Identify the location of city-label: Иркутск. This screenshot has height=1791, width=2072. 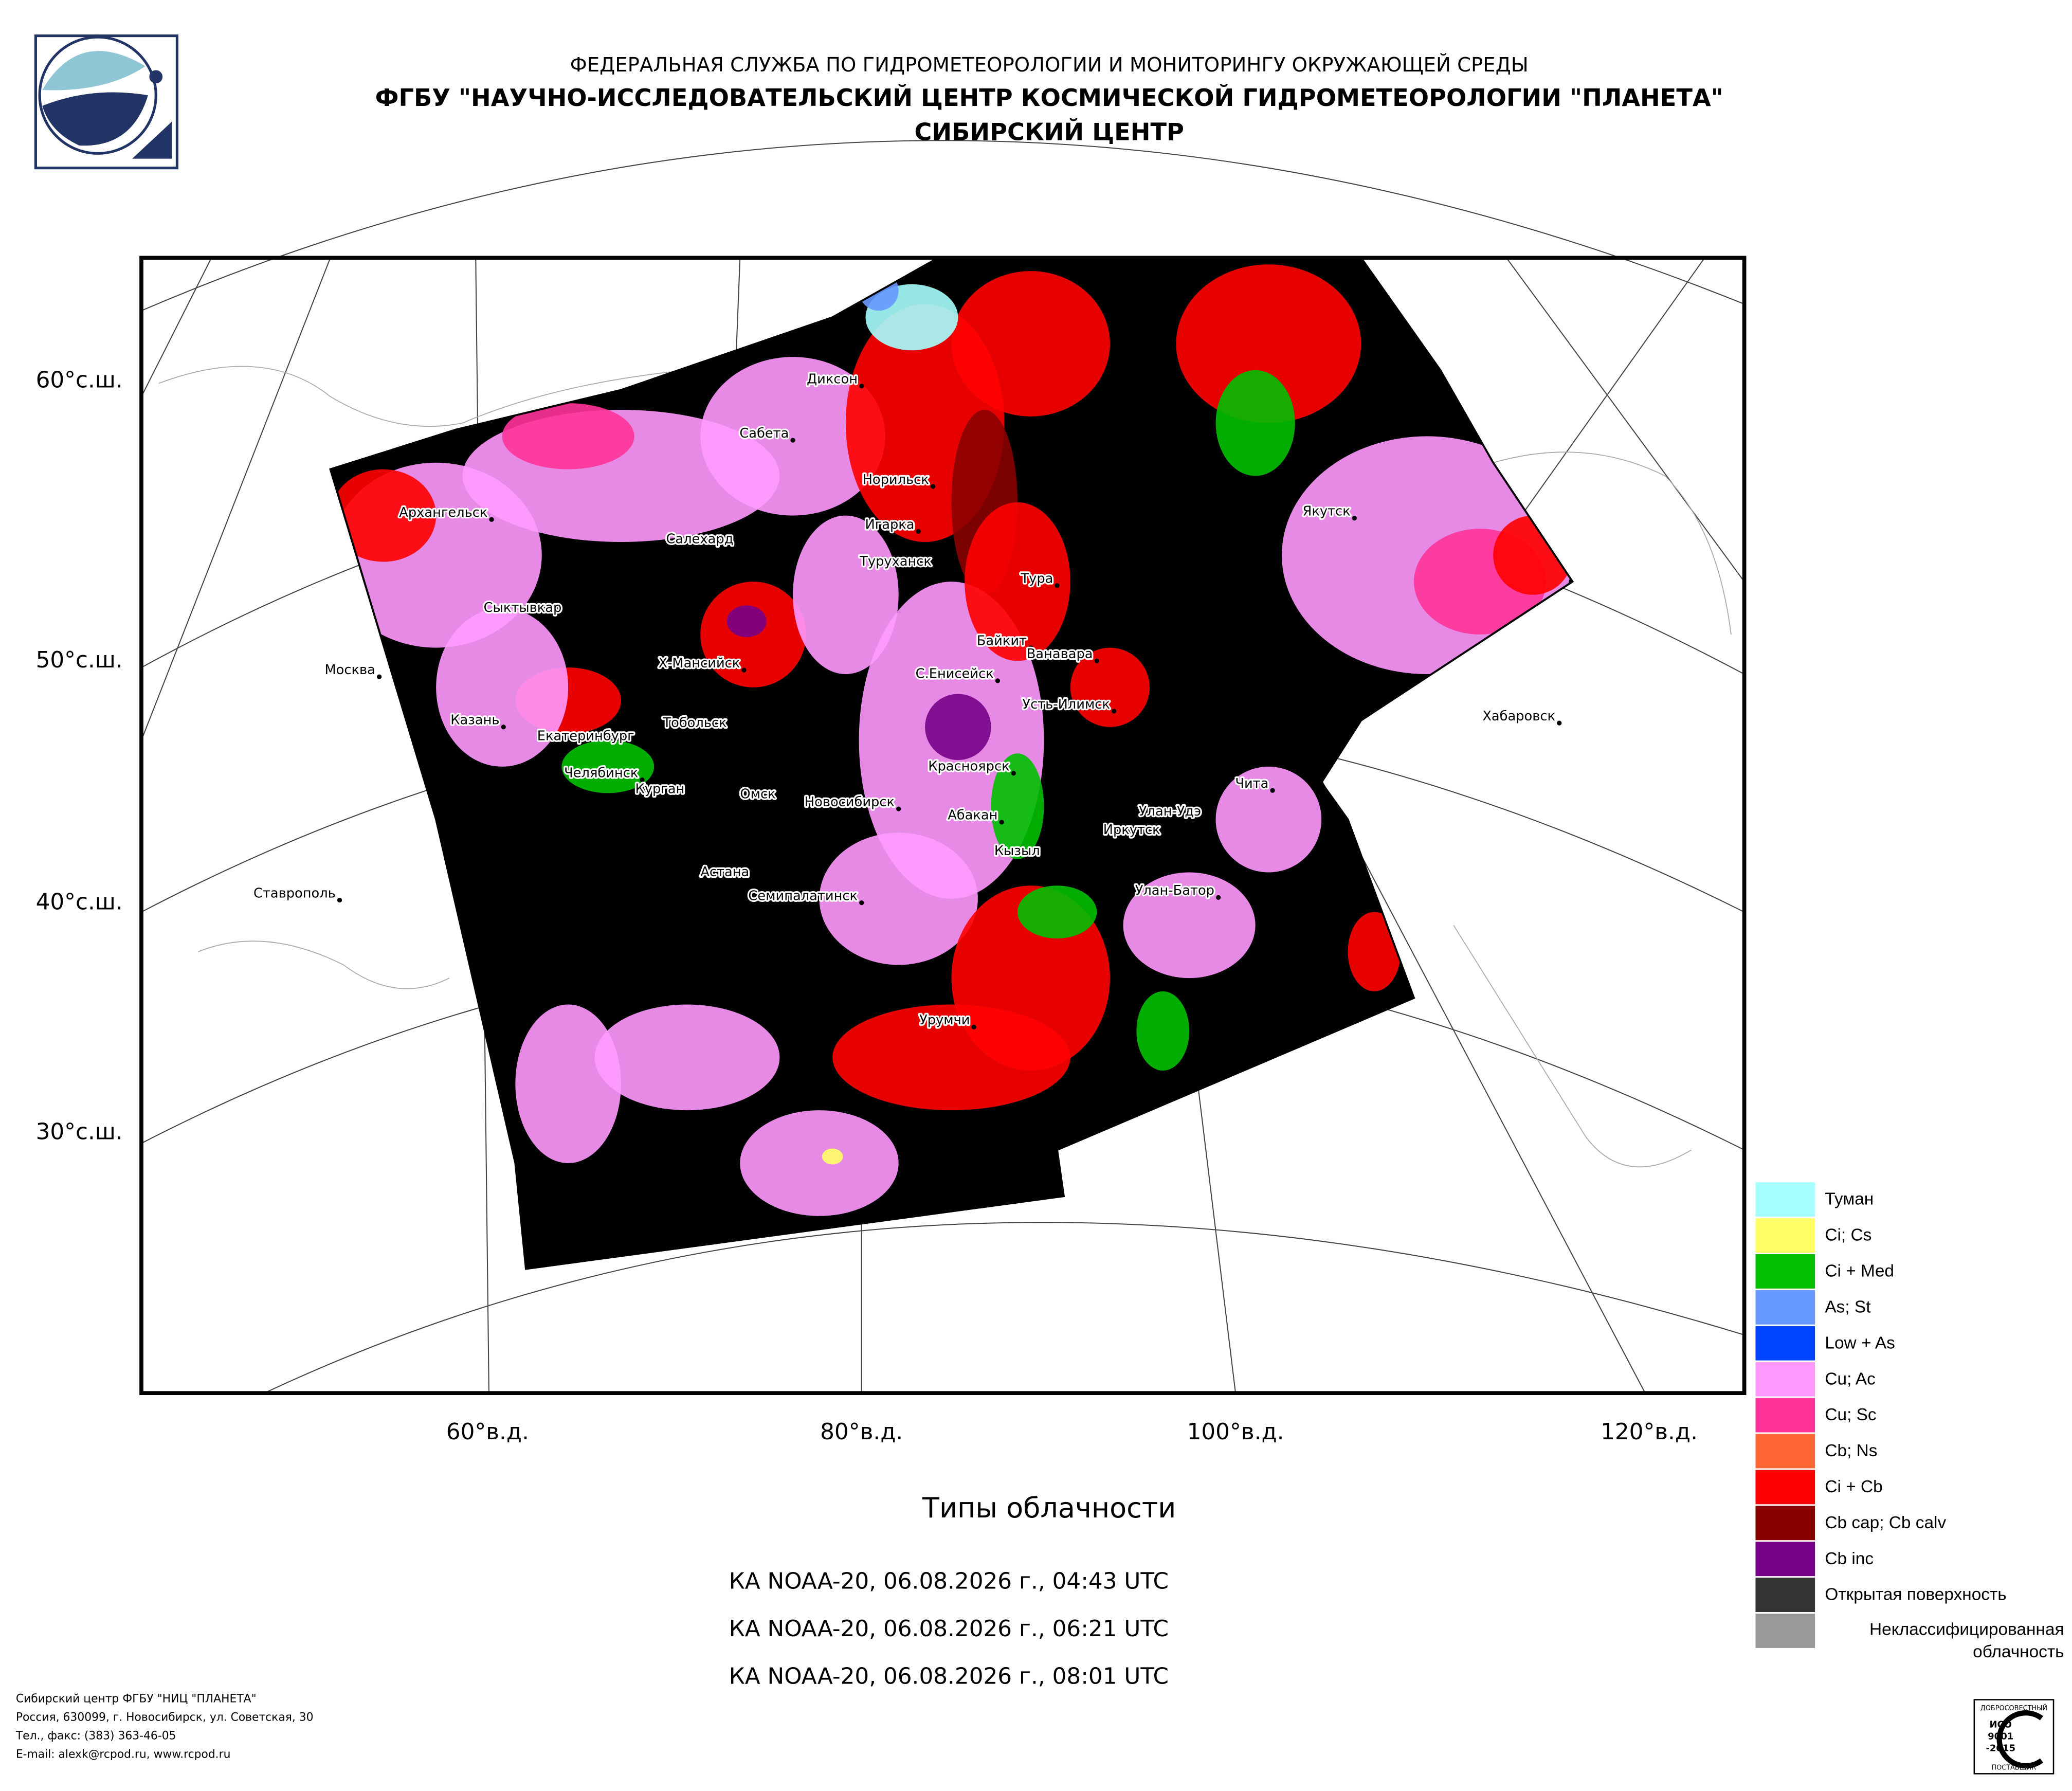
(1131, 830).